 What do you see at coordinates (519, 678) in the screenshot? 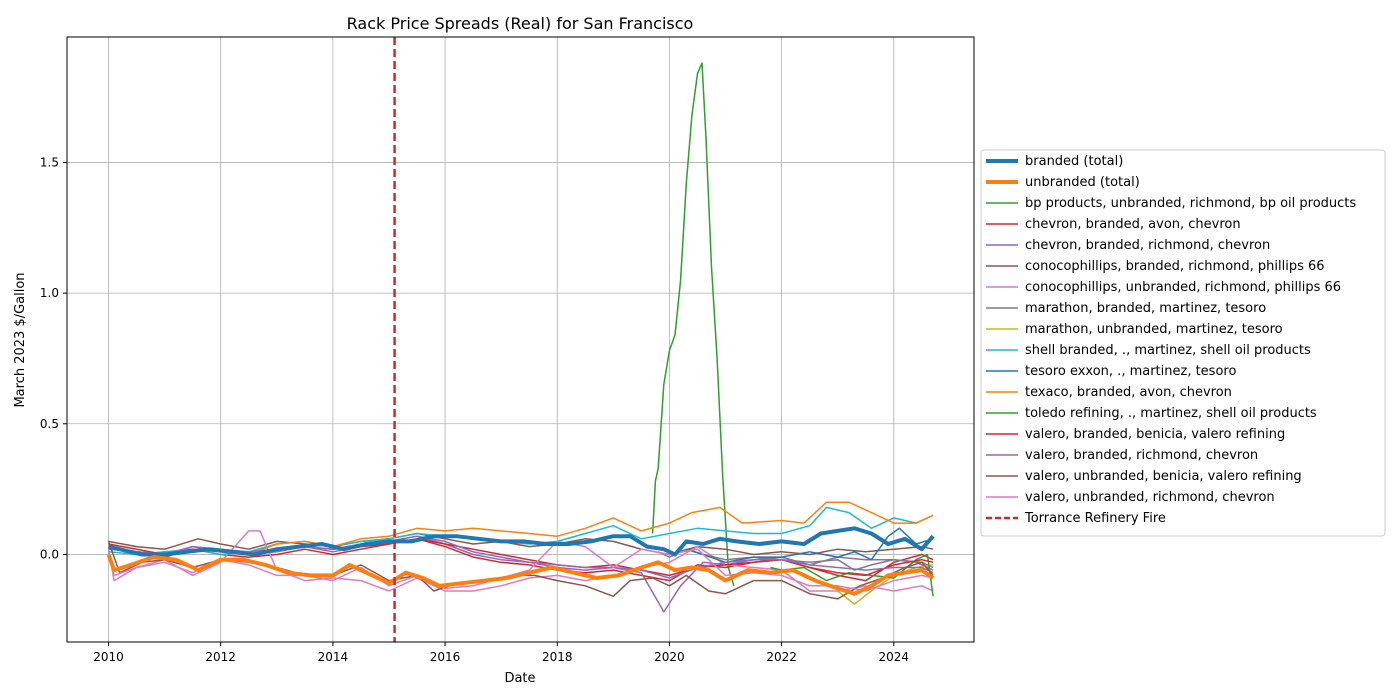
I see `x-axis-label: Date` at bounding box center [519, 678].